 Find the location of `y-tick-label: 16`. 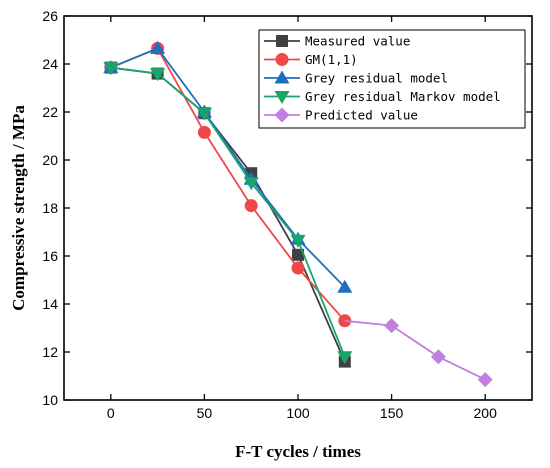

y-tick-label: 16 is located at coordinates (50, 256).